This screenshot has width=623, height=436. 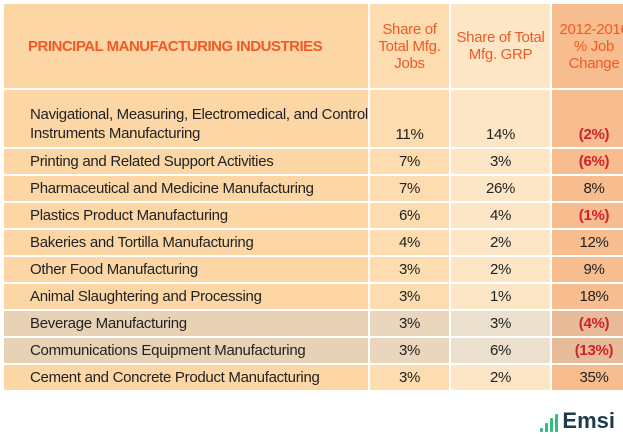 What do you see at coordinates (586, 188) in the screenshot?
I see `job-change: 8%` at bounding box center [586, 188].